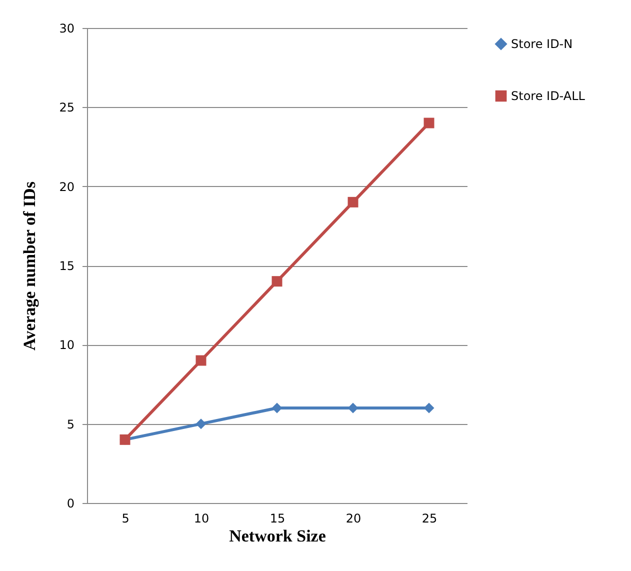  What do you see at coordinates (70, 503) in the screenshot?
I see `y-tick-label: 0` at bounding box center [70, 503].